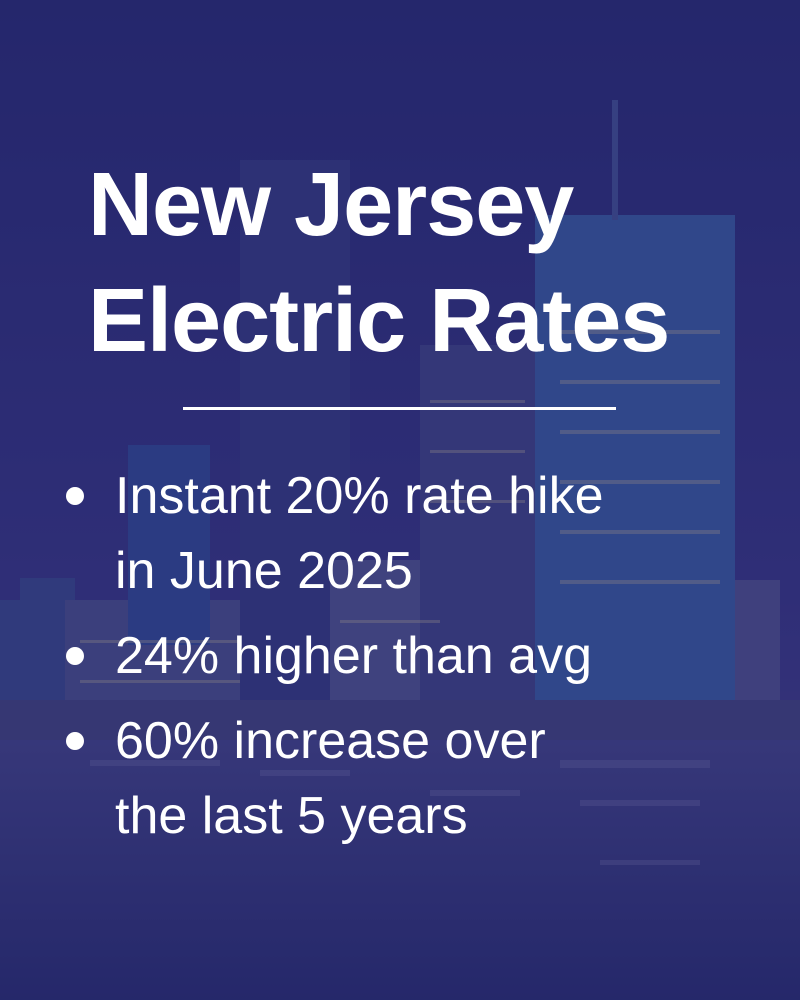 The height and width of the screenshot is (1000, 800). Describe the element at coordinates (264, 571) in the screenshot. I see `bullet-text: in June 2025` at that location.